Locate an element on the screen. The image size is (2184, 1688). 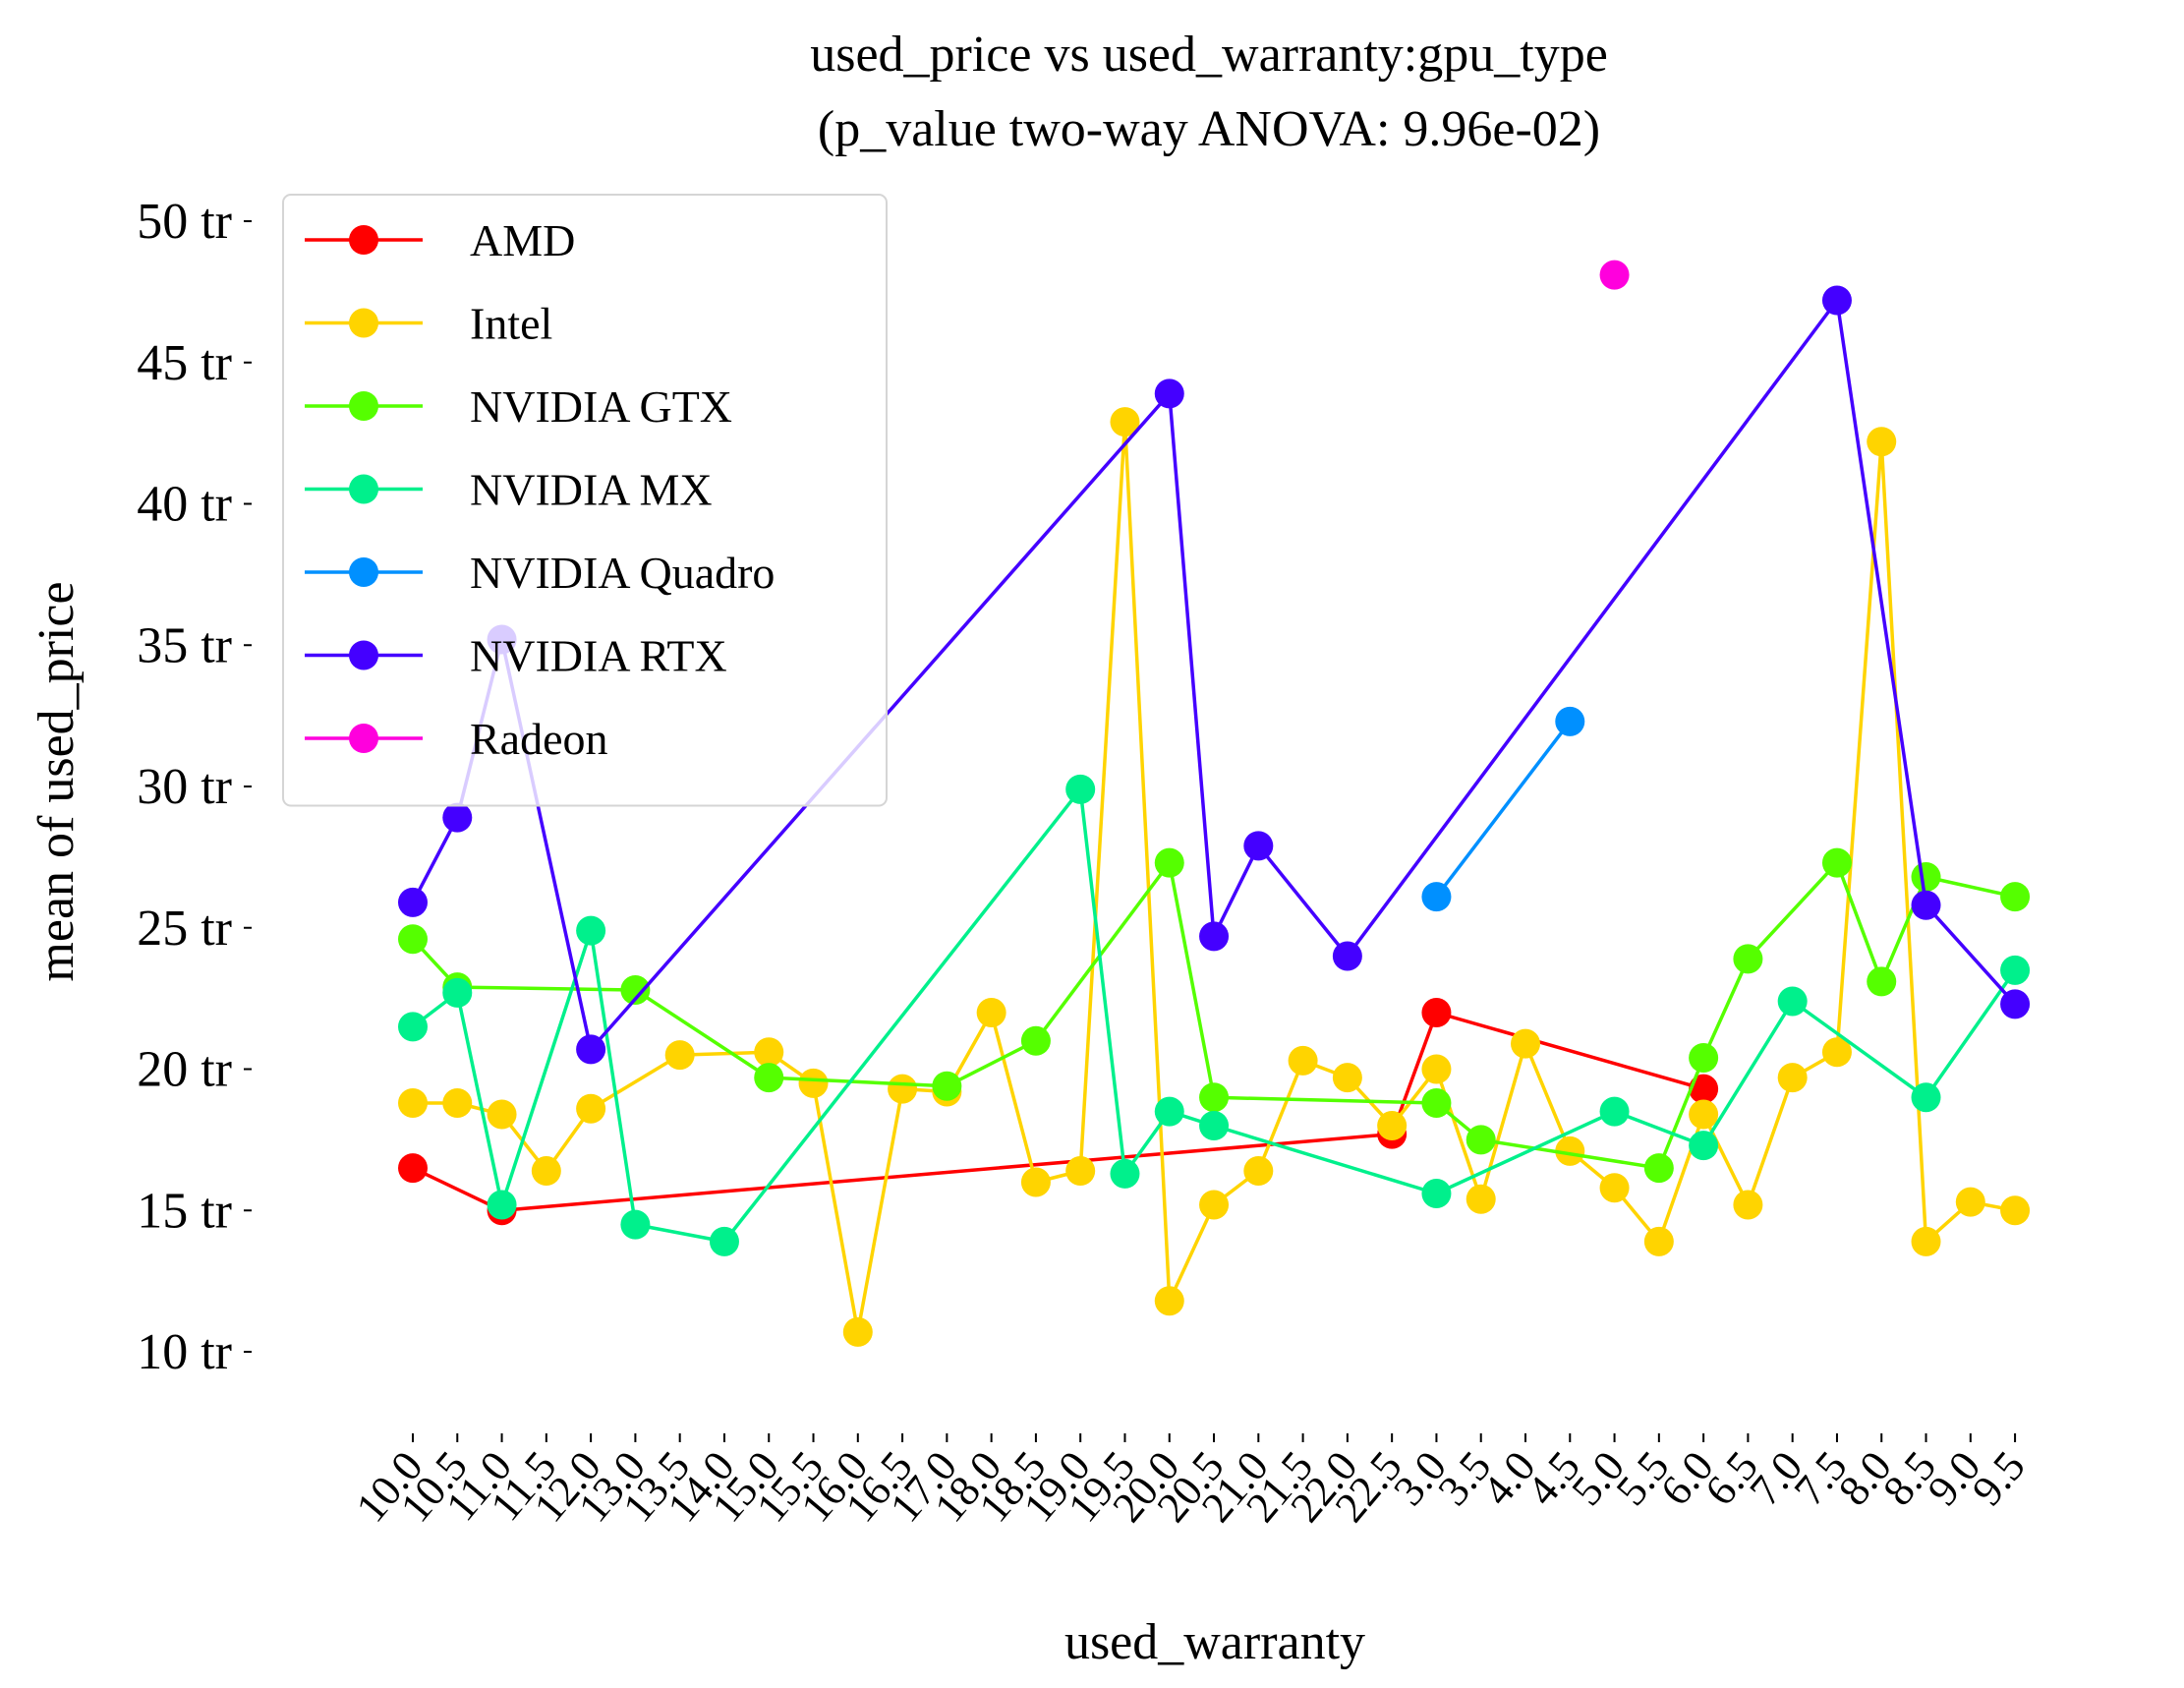
legend-item-nvidia-mx: NVIDIA MX is located at coordinates (509, 490).